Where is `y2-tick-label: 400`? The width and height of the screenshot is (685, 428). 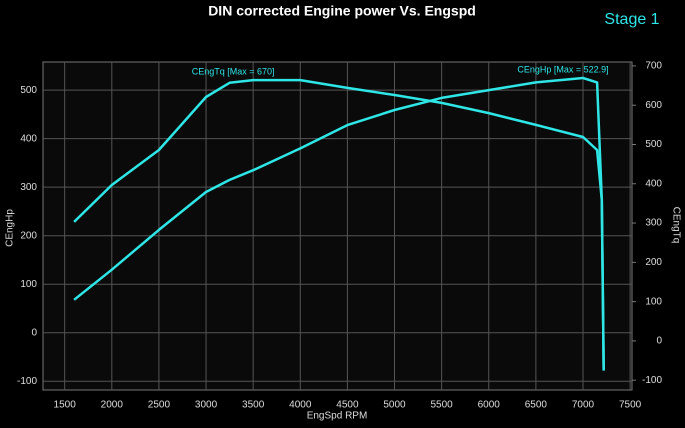 y2-tick-label: 400 is located at coordinates (653, 183).